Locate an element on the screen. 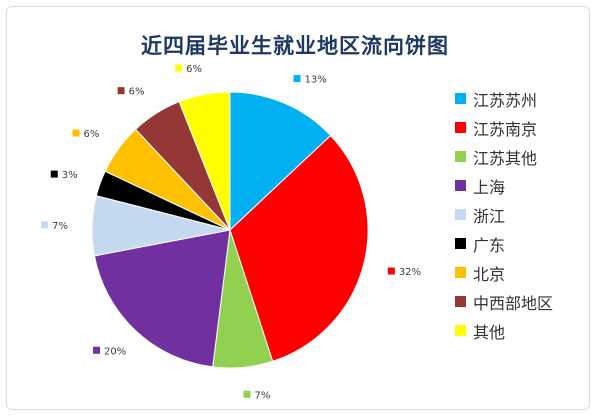  data-label-4: 7% is located at coordinates (60, 226).